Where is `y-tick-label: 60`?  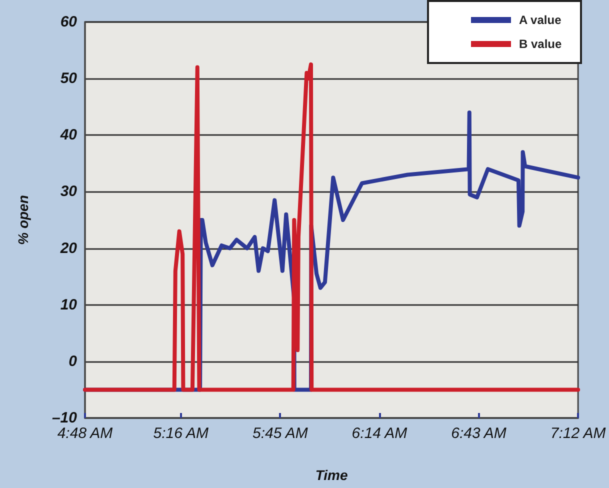
y-tick-label: 60 is located at coordinates (69, 22).